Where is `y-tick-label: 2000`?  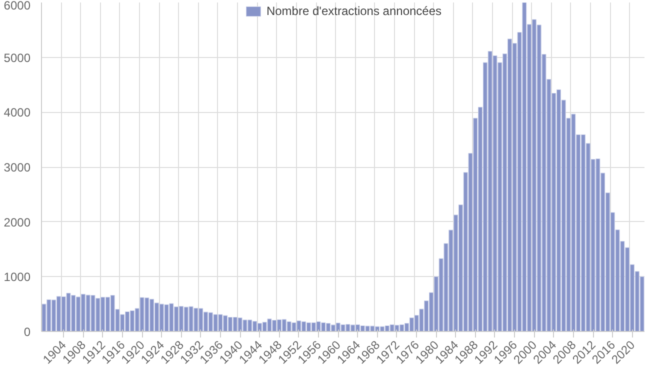 y-tick-label: 2000 is located at coordinates (17, 222).